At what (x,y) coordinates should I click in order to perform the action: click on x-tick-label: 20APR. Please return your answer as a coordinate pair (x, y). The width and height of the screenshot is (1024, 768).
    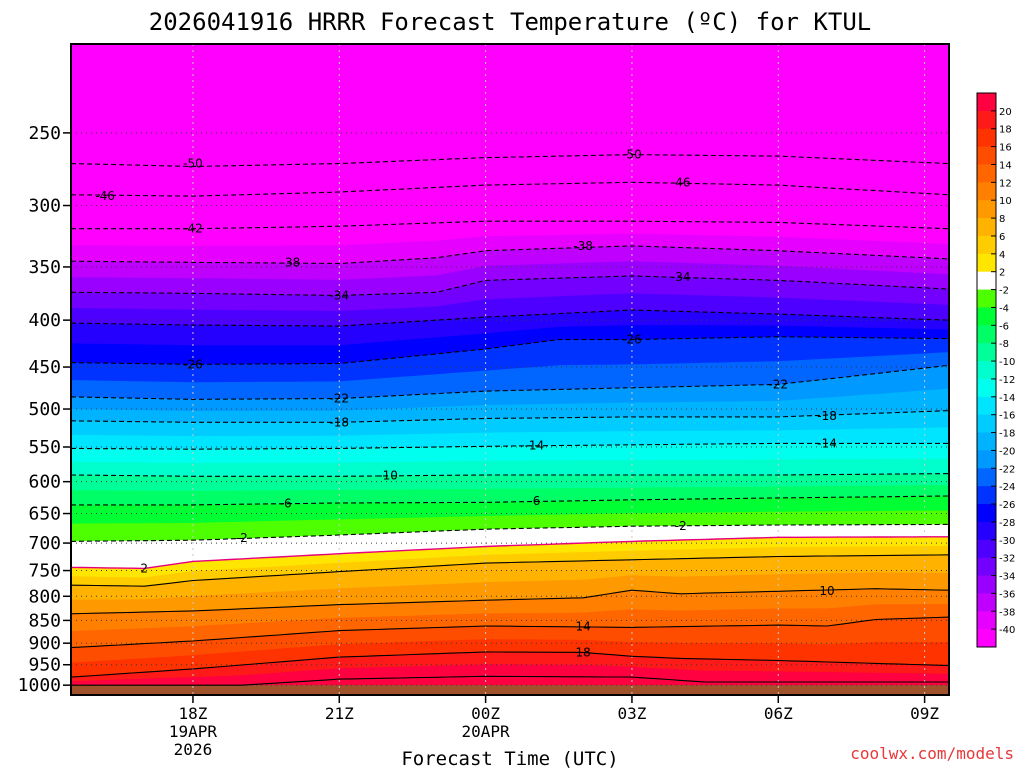
    Looking at the image, I should click on (486, 731).